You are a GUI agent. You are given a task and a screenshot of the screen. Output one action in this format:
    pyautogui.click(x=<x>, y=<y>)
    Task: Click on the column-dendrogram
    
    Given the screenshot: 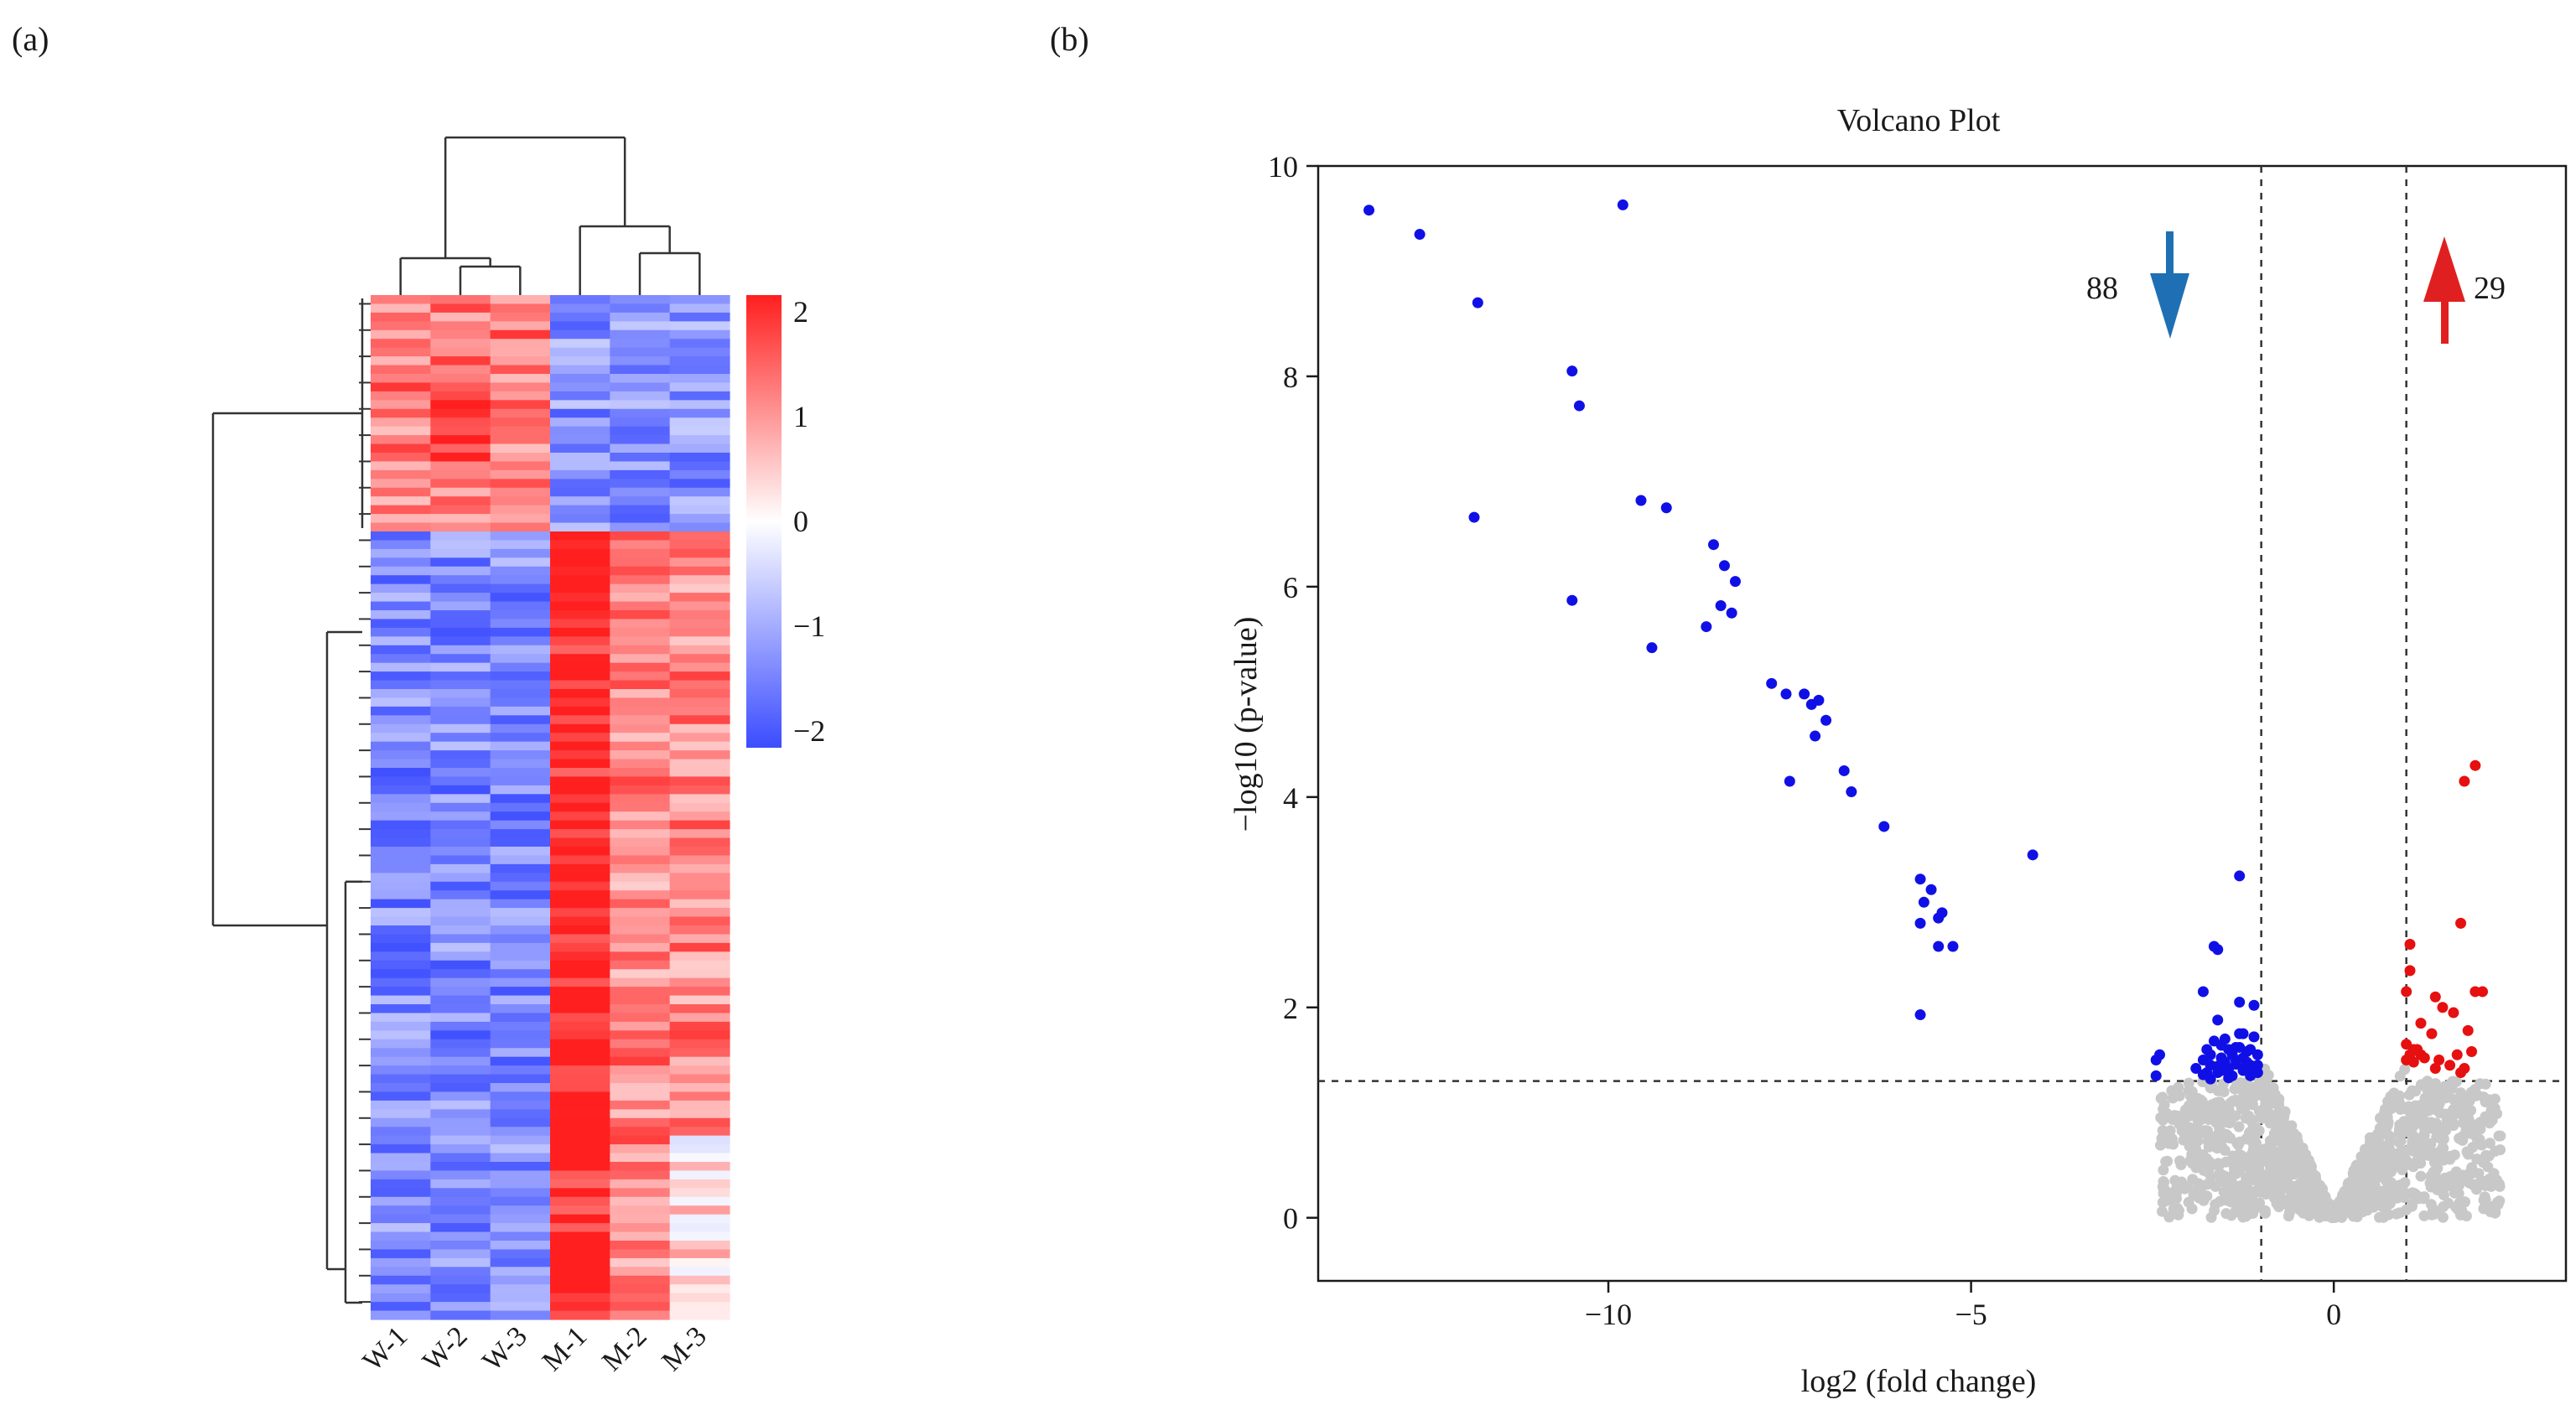 What is the action you would take?
    pyautogui.click(x=550, y=215)
    